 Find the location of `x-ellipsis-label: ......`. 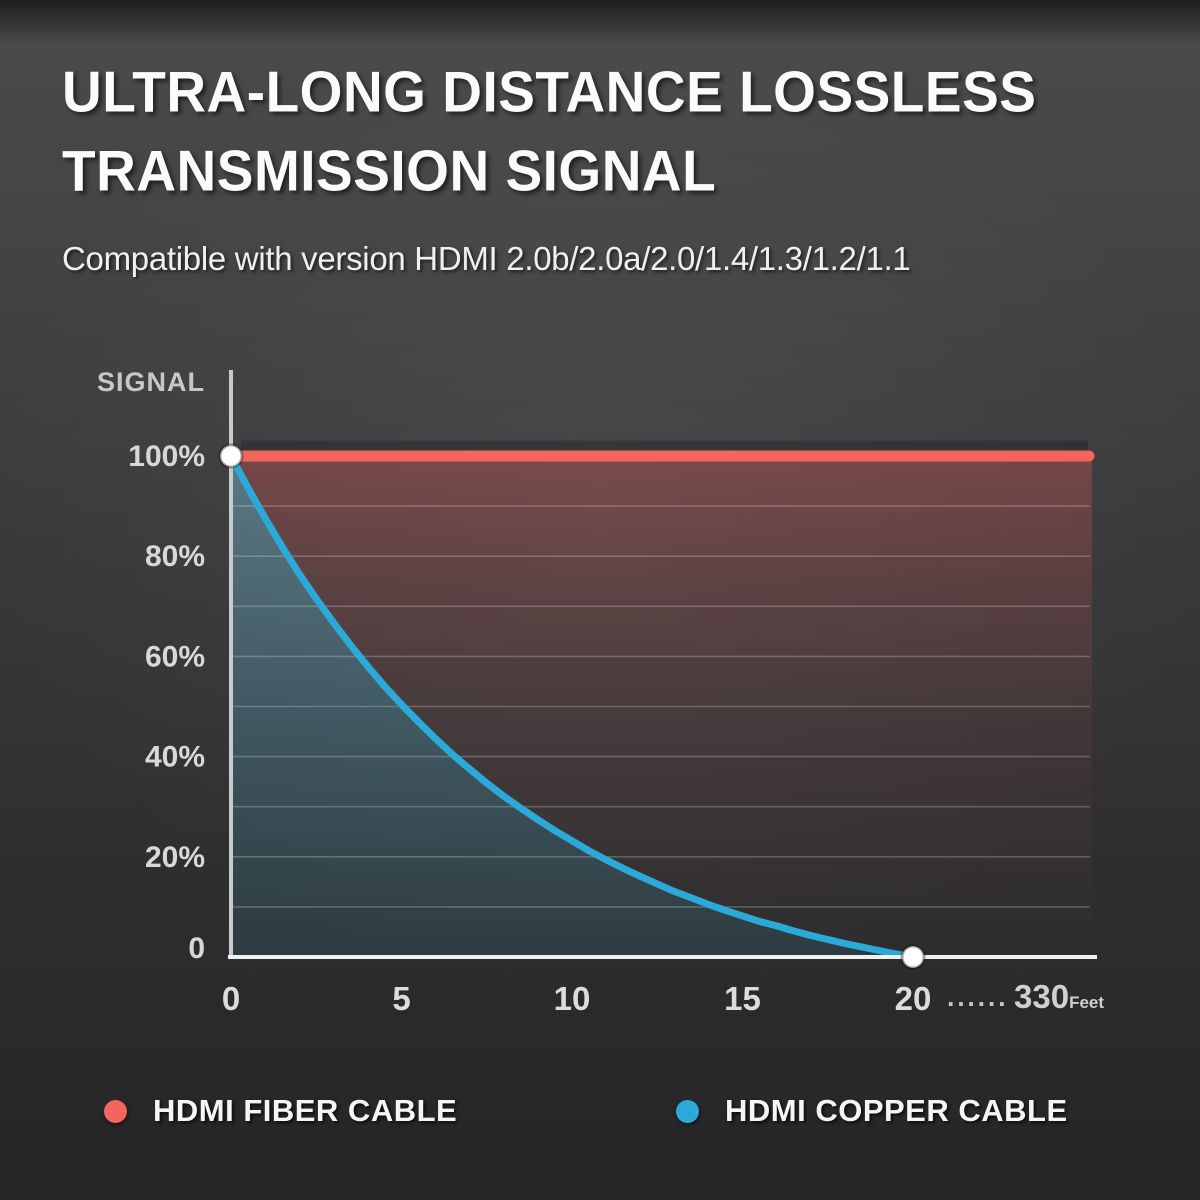

x-ellipsis-label: ...... is located at coordinates (977, 997).